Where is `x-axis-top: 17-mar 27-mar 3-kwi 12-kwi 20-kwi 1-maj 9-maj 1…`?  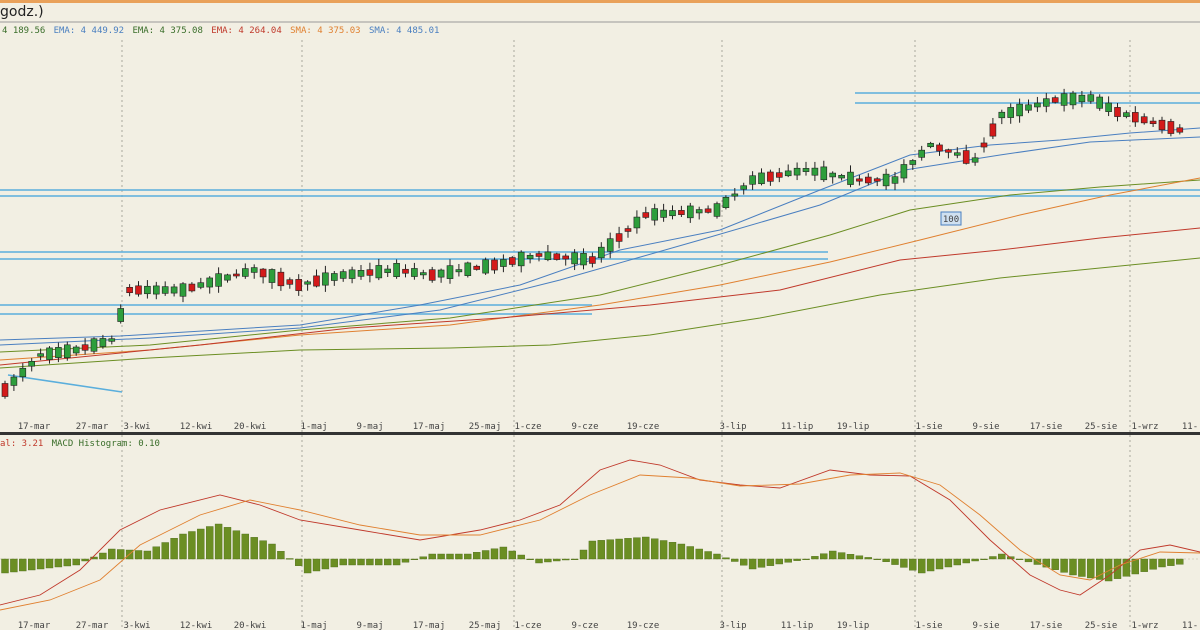
x-axis-top: 17-mar 27-mar 3-kwi 12-kwi 20-kwi 1-maj 9-maj 1… is located at coordinates (608, 427).